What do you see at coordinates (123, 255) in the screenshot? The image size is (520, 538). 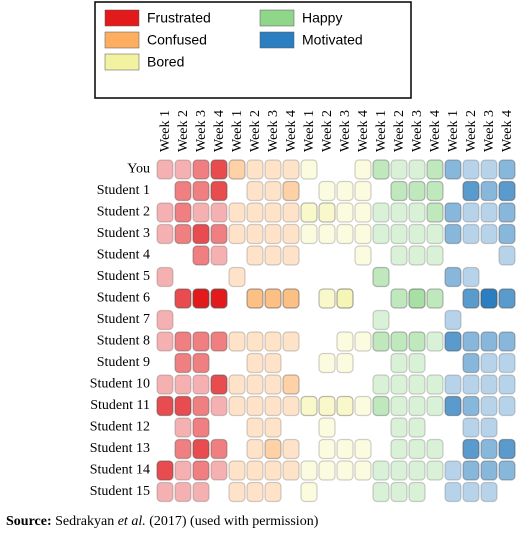 I see `row-label: Student 4` at bounding box center [123, 255].